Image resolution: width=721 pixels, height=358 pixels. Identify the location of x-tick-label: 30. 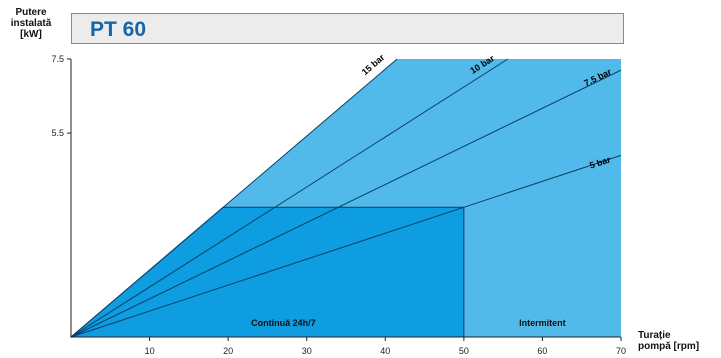
(307, 351).